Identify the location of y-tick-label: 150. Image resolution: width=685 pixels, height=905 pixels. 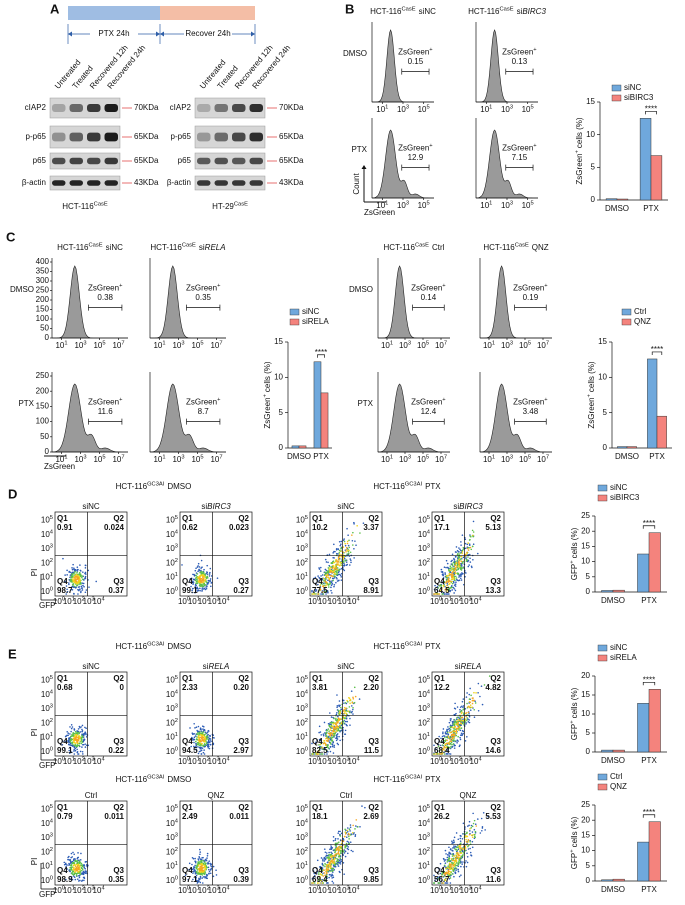
(43, 309).